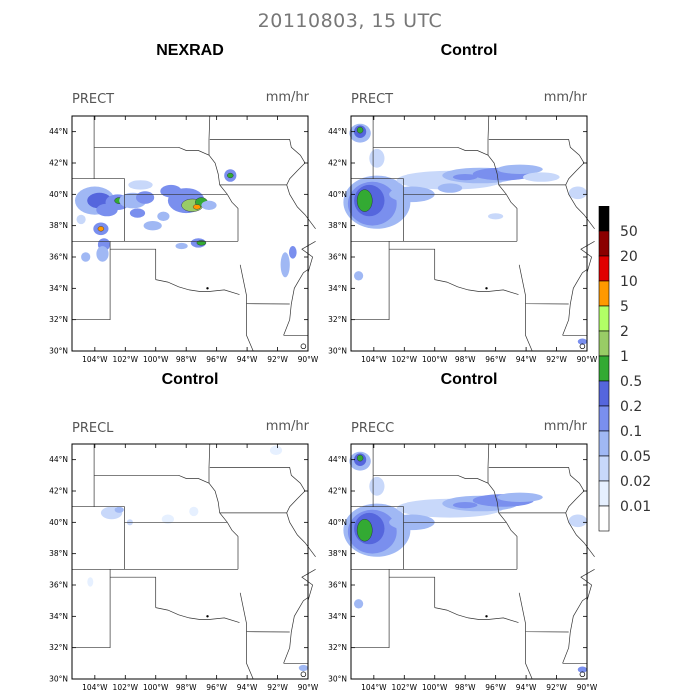  I want to click on map0-lon-label: 90°W, so click(308, 359).